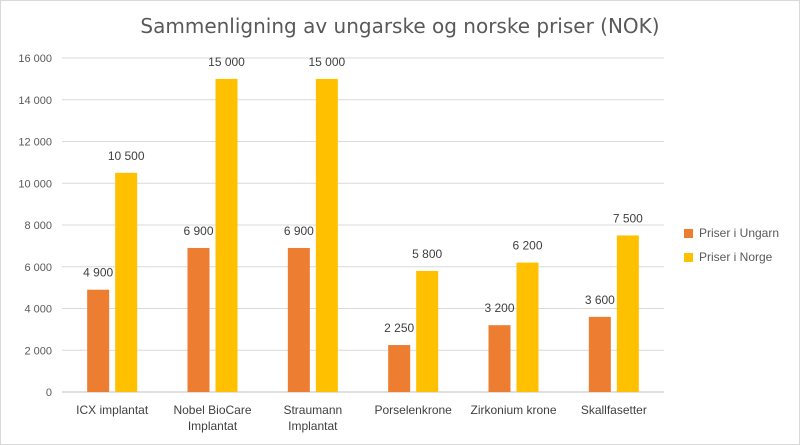 The width and height of the screenshot is (800, 445). I want to click on y-tick-label: 16 000, so click(35, 59).